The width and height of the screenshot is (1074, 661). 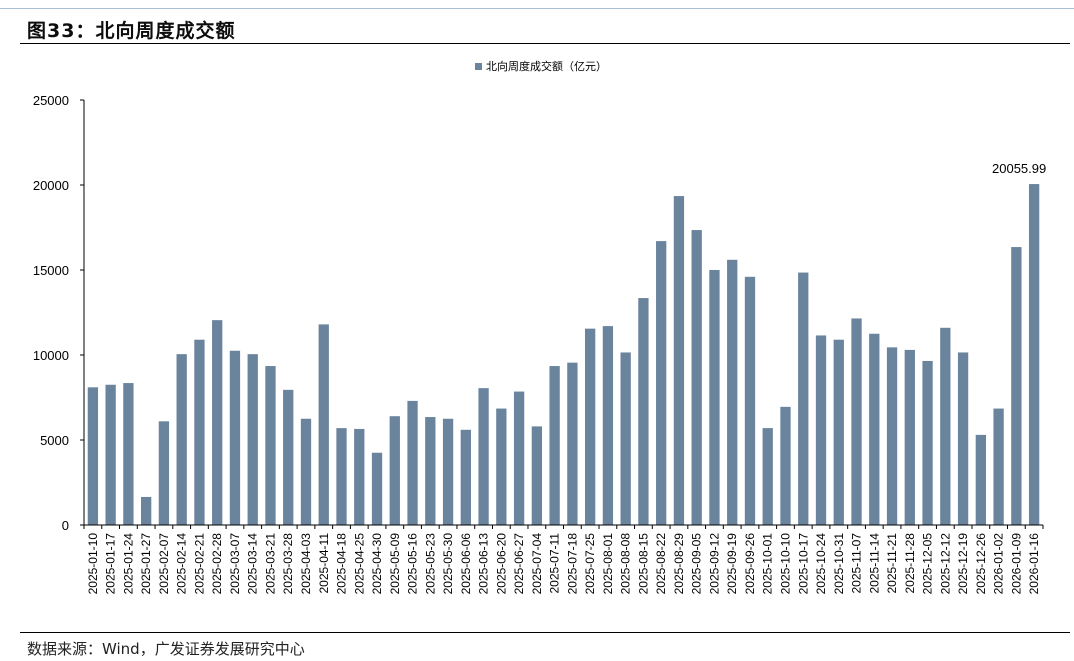 What do you see at coordinates (519, 564) in the screenshot?
I see `x-tick-label: 2025-06-27` at bounding box center [519, 564].